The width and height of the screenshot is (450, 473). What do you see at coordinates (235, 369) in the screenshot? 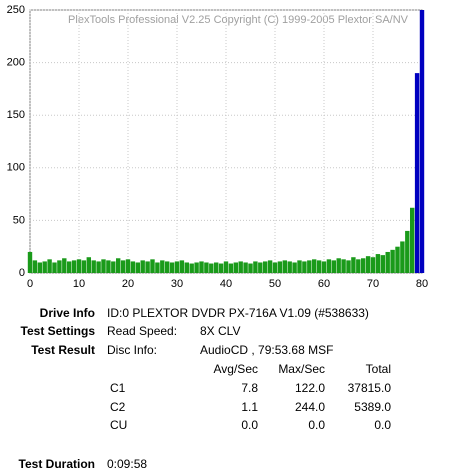
I see `column-header: Avg/Sec` at bounding box center [235, 369].